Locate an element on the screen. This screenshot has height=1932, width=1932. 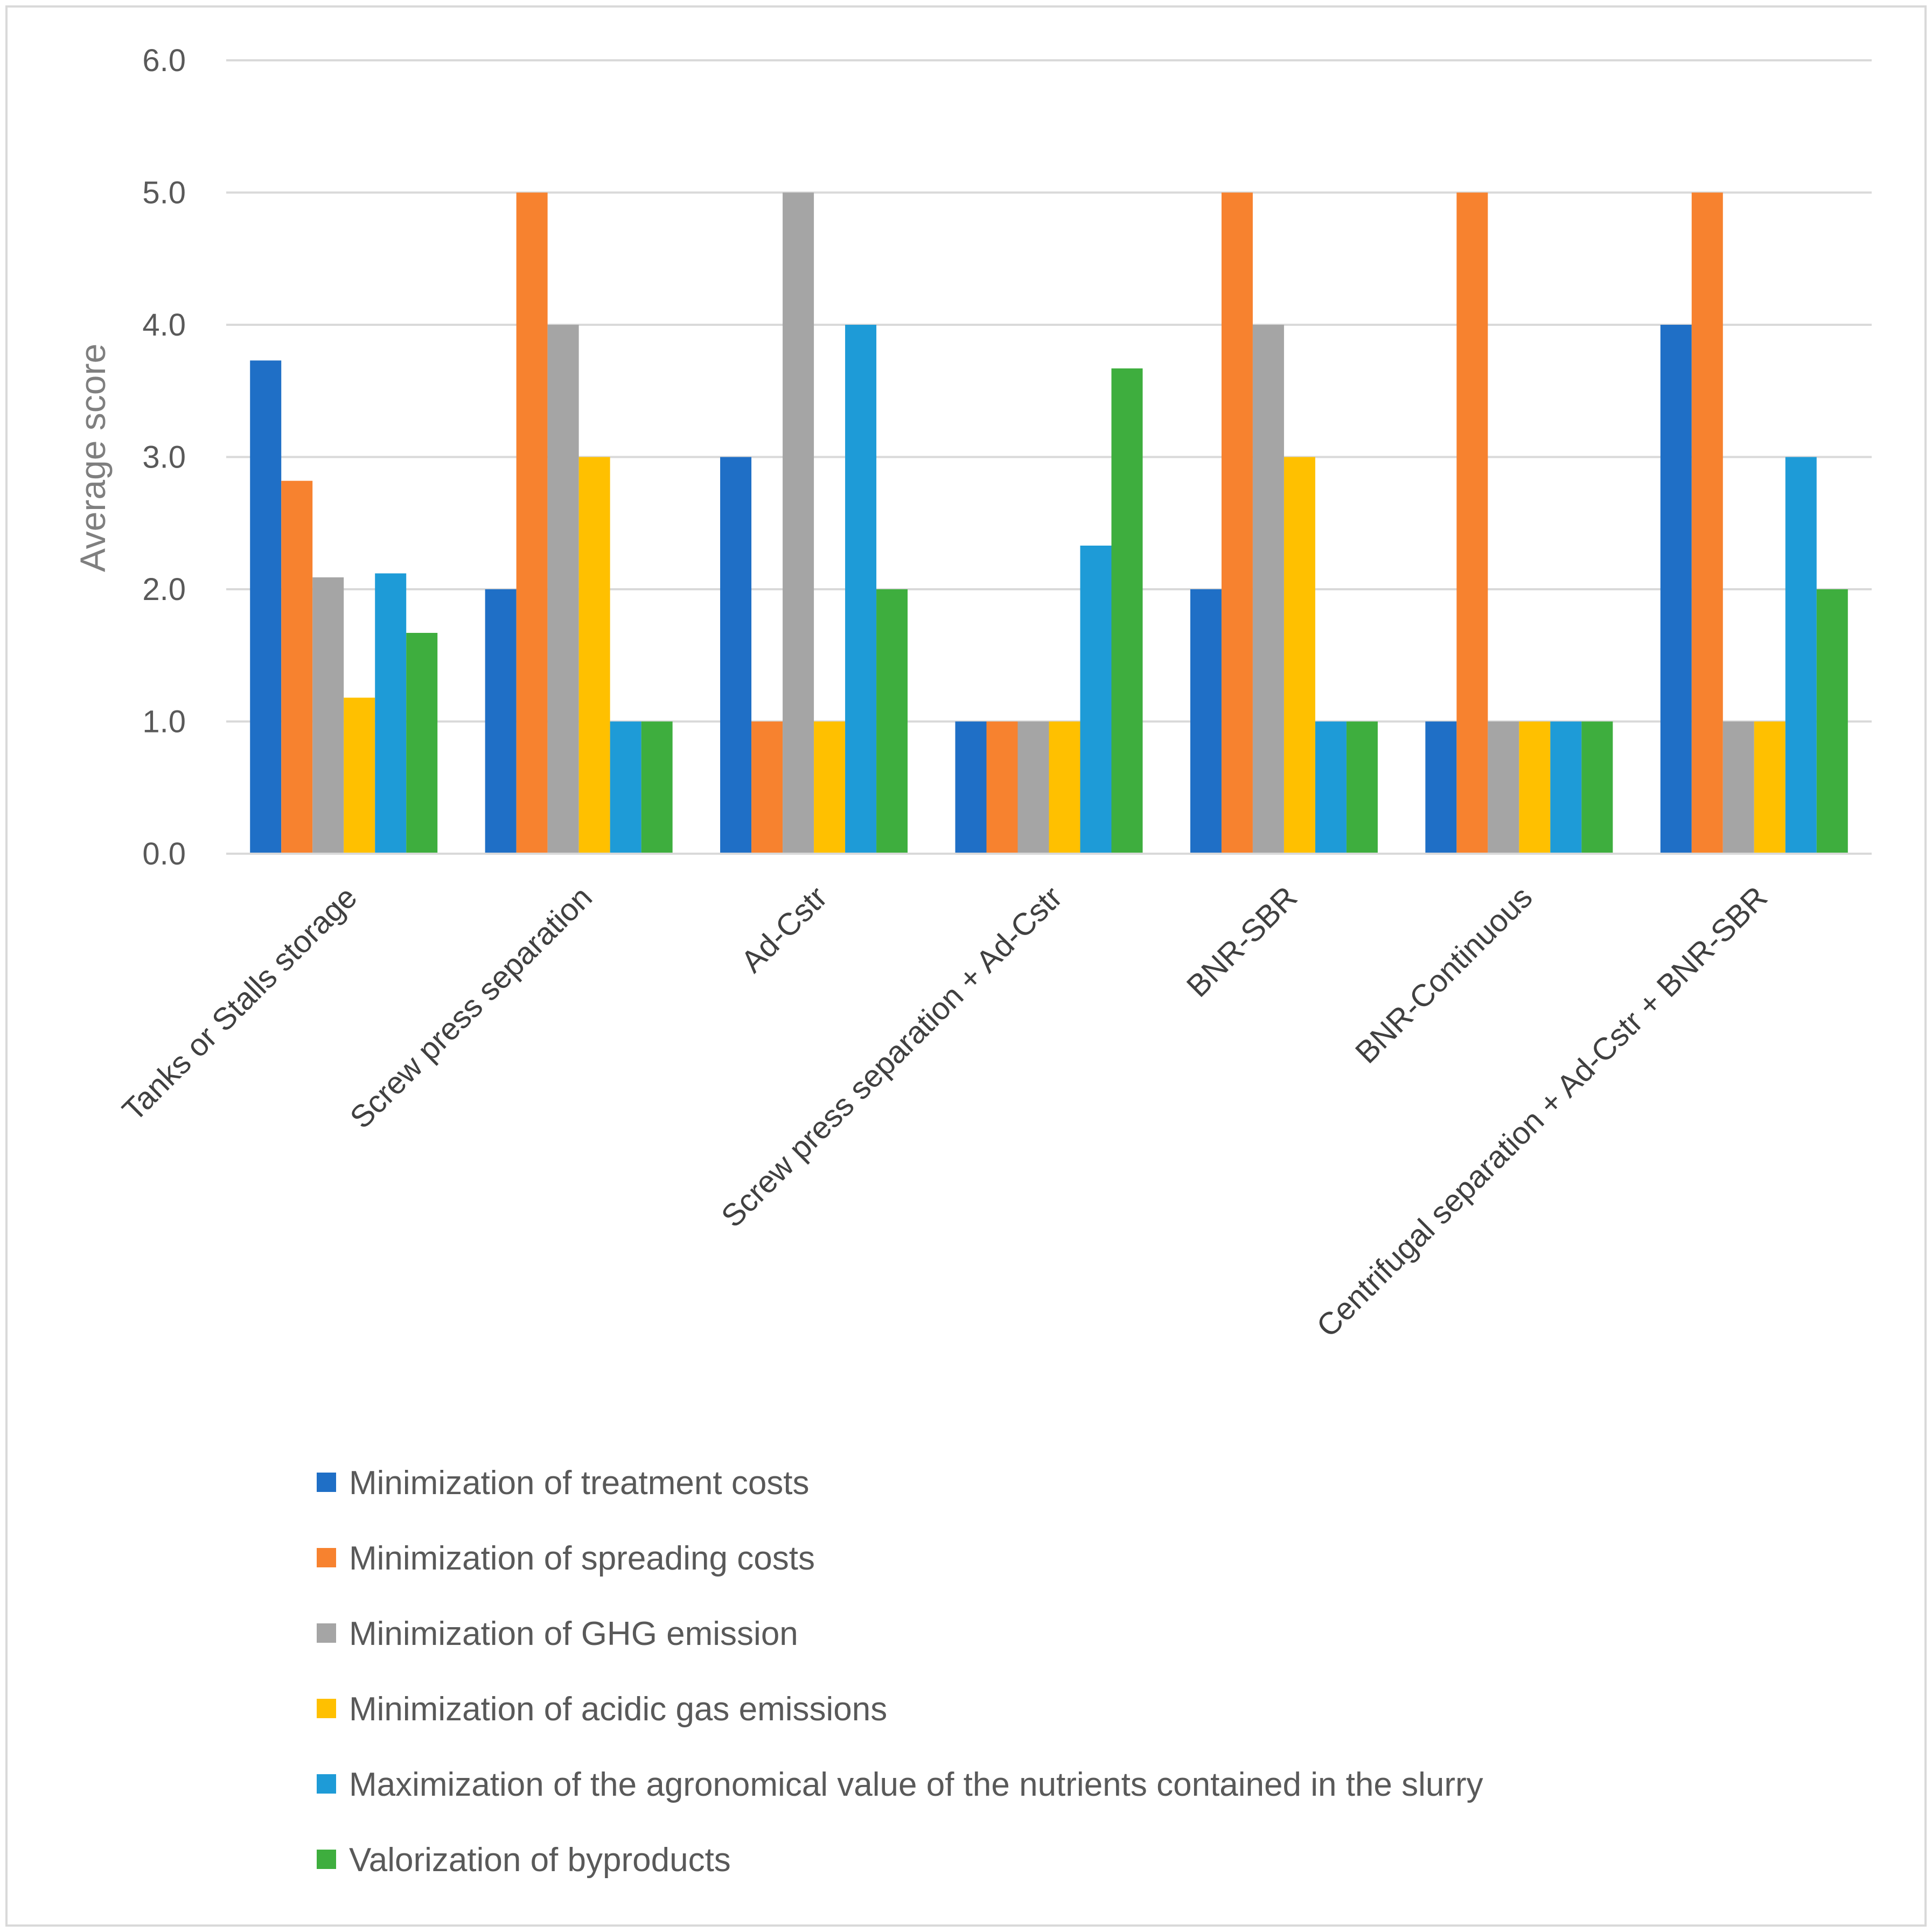
y-tick-label: 3.0 is located at coordinates (164, 457).